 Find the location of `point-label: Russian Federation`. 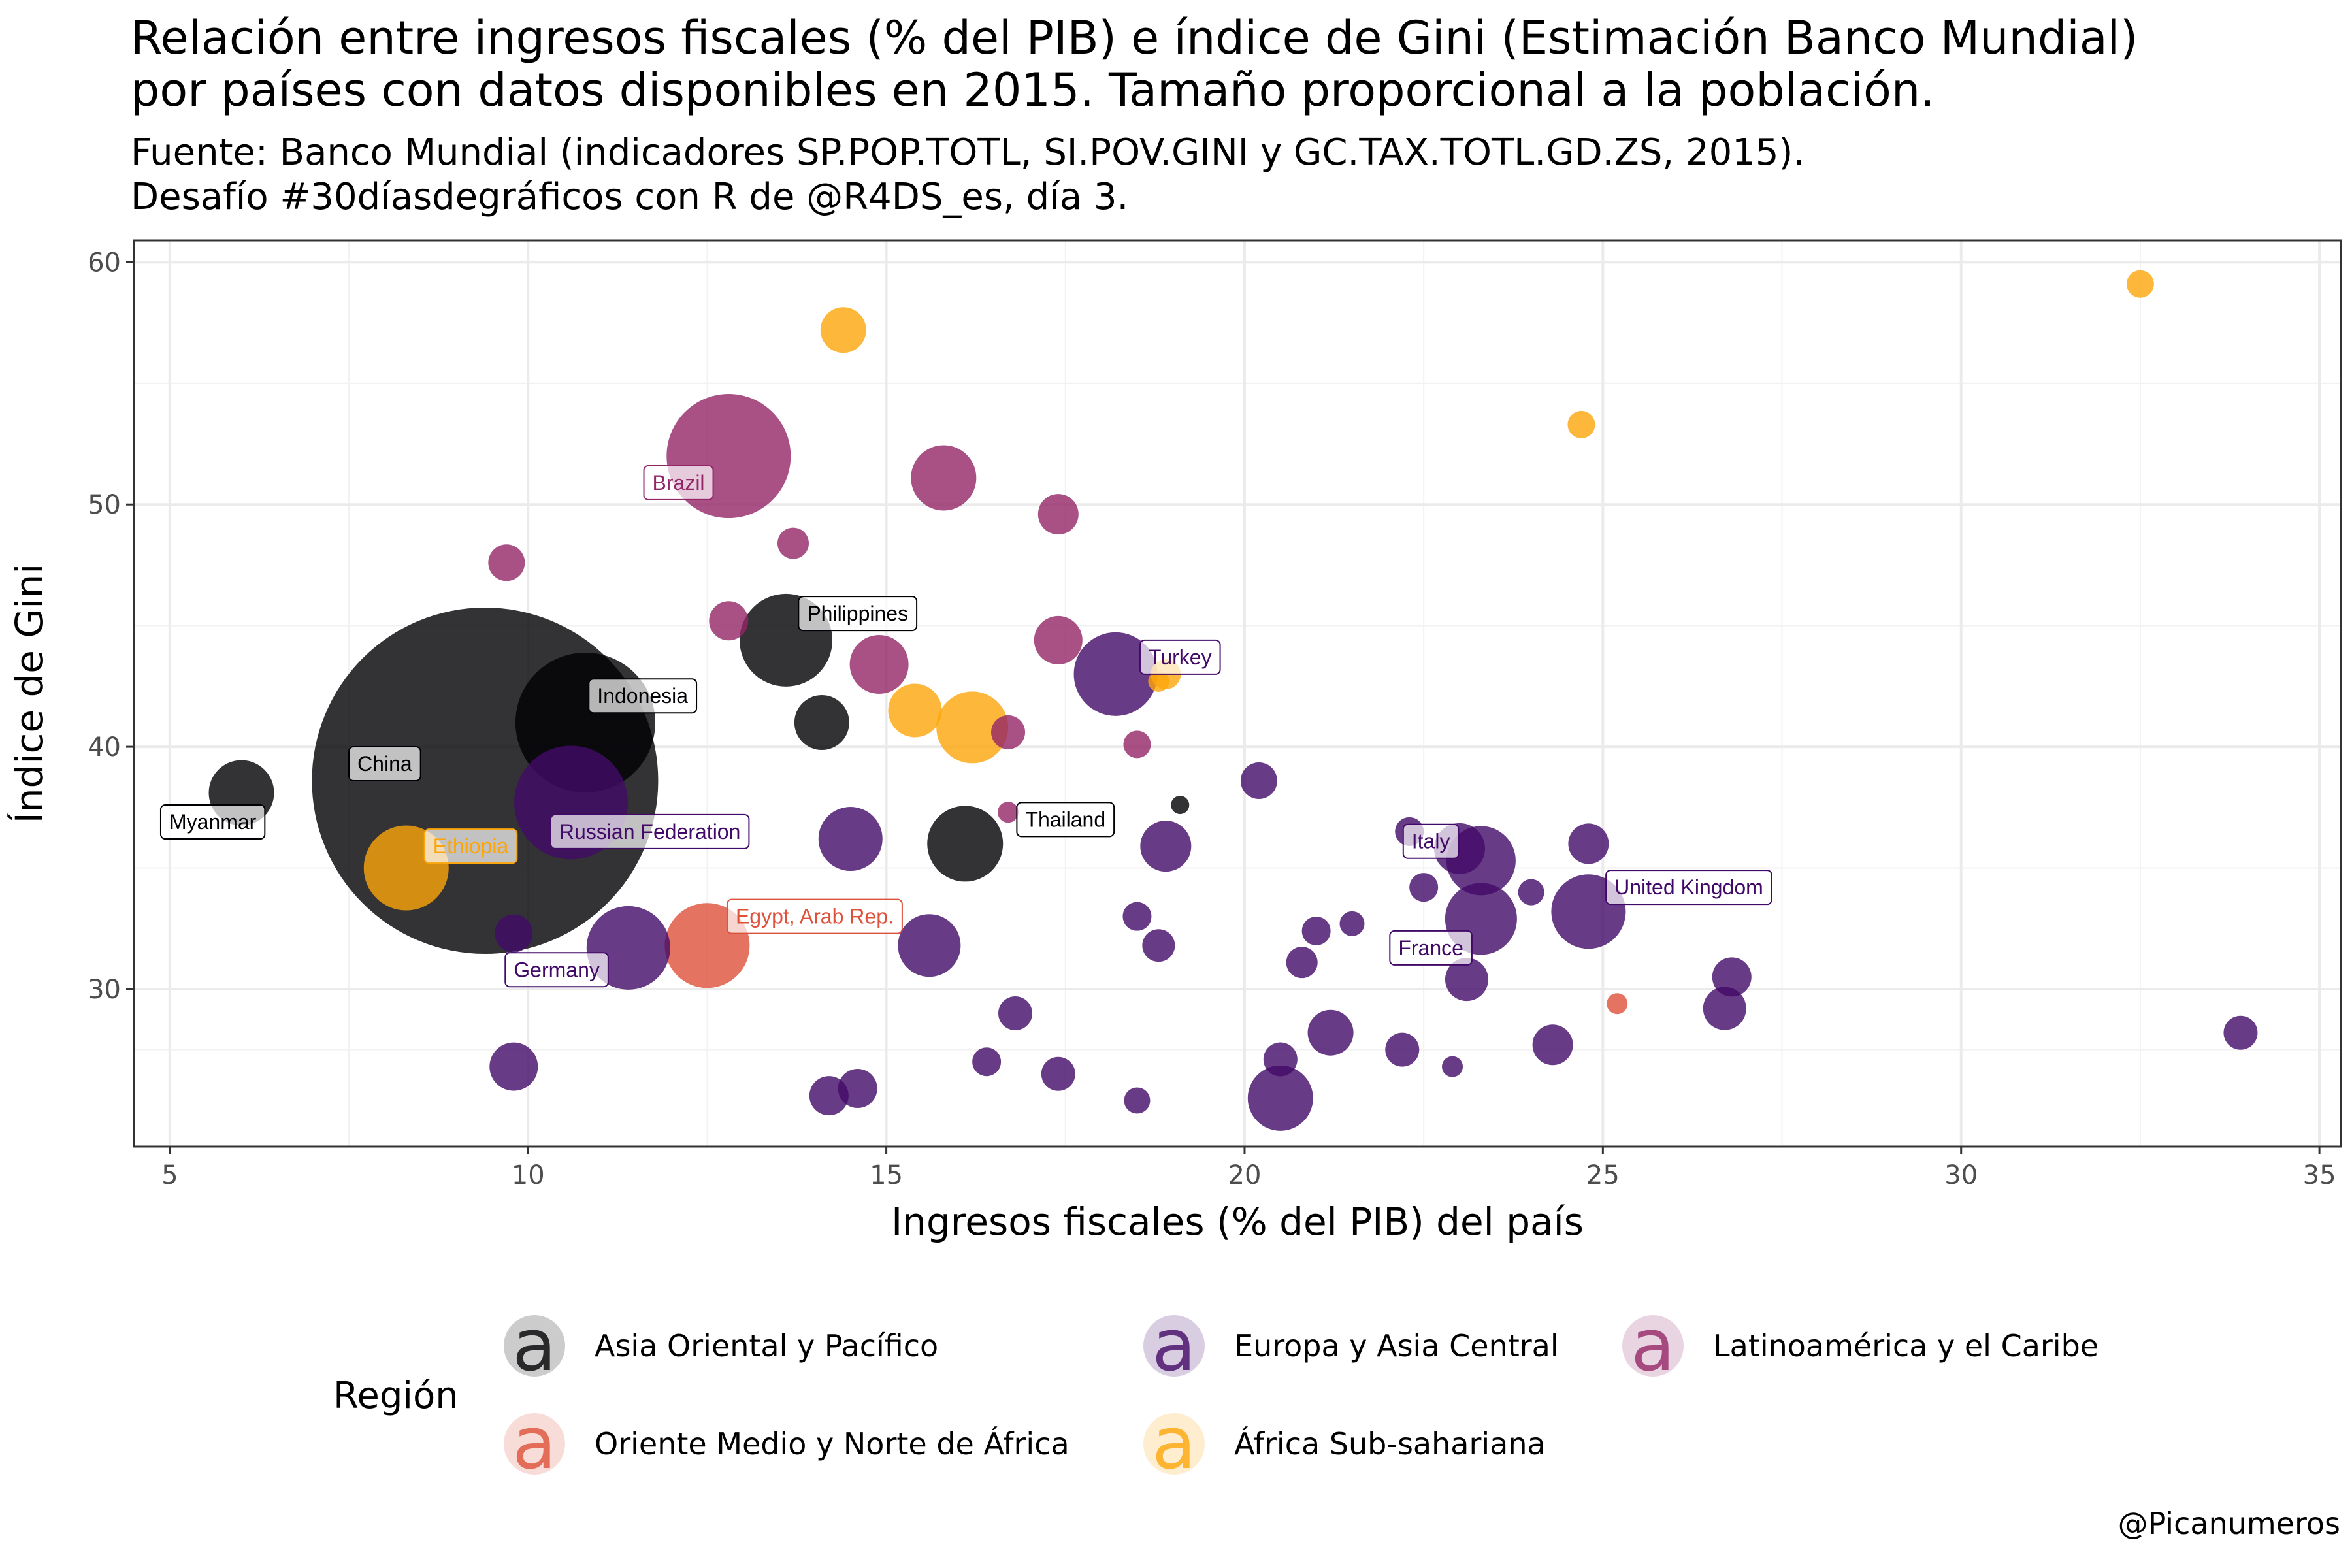

point-label: Russian Federation is located at coordinates (649, 831).